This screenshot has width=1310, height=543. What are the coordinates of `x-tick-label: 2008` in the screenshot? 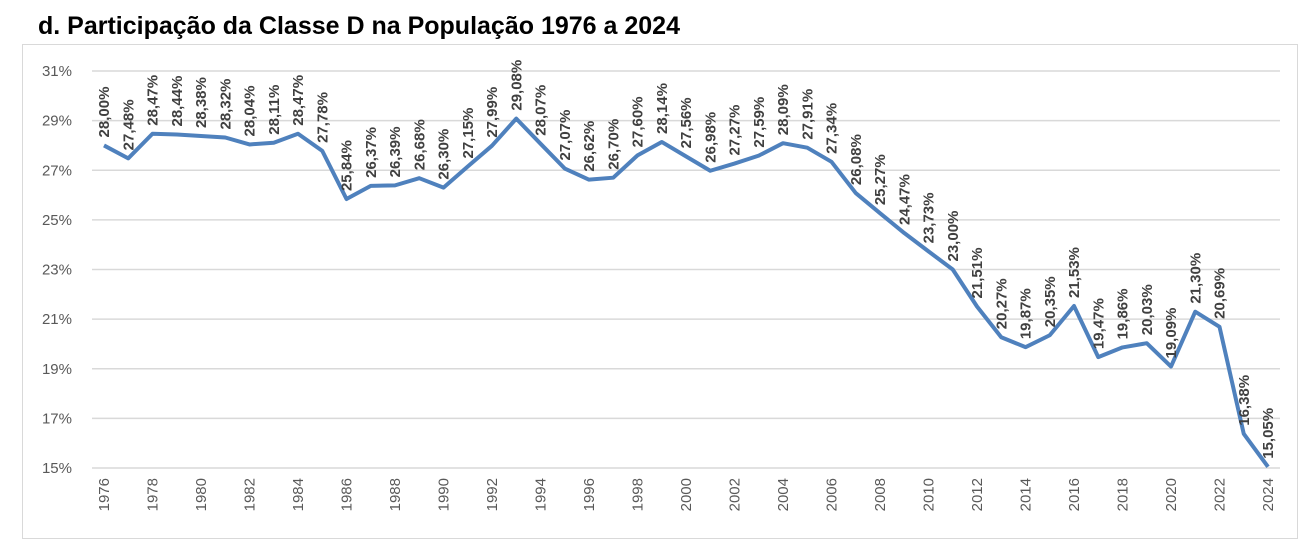 It's located at (880, 494).